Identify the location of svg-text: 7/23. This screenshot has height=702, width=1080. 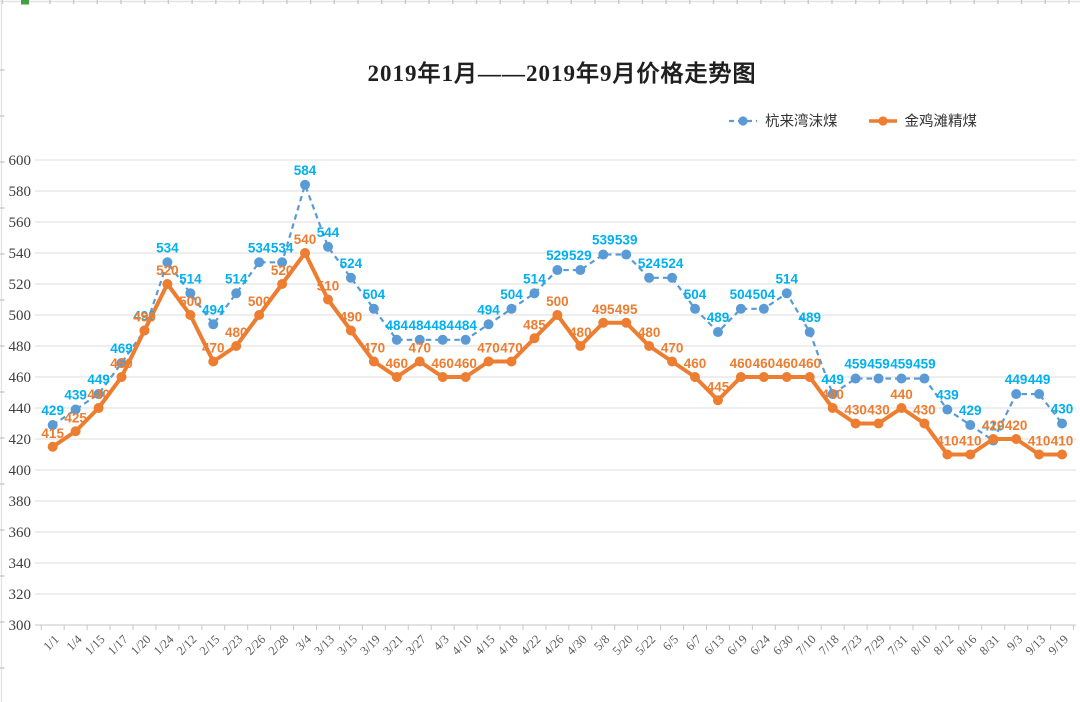
(852, 645).